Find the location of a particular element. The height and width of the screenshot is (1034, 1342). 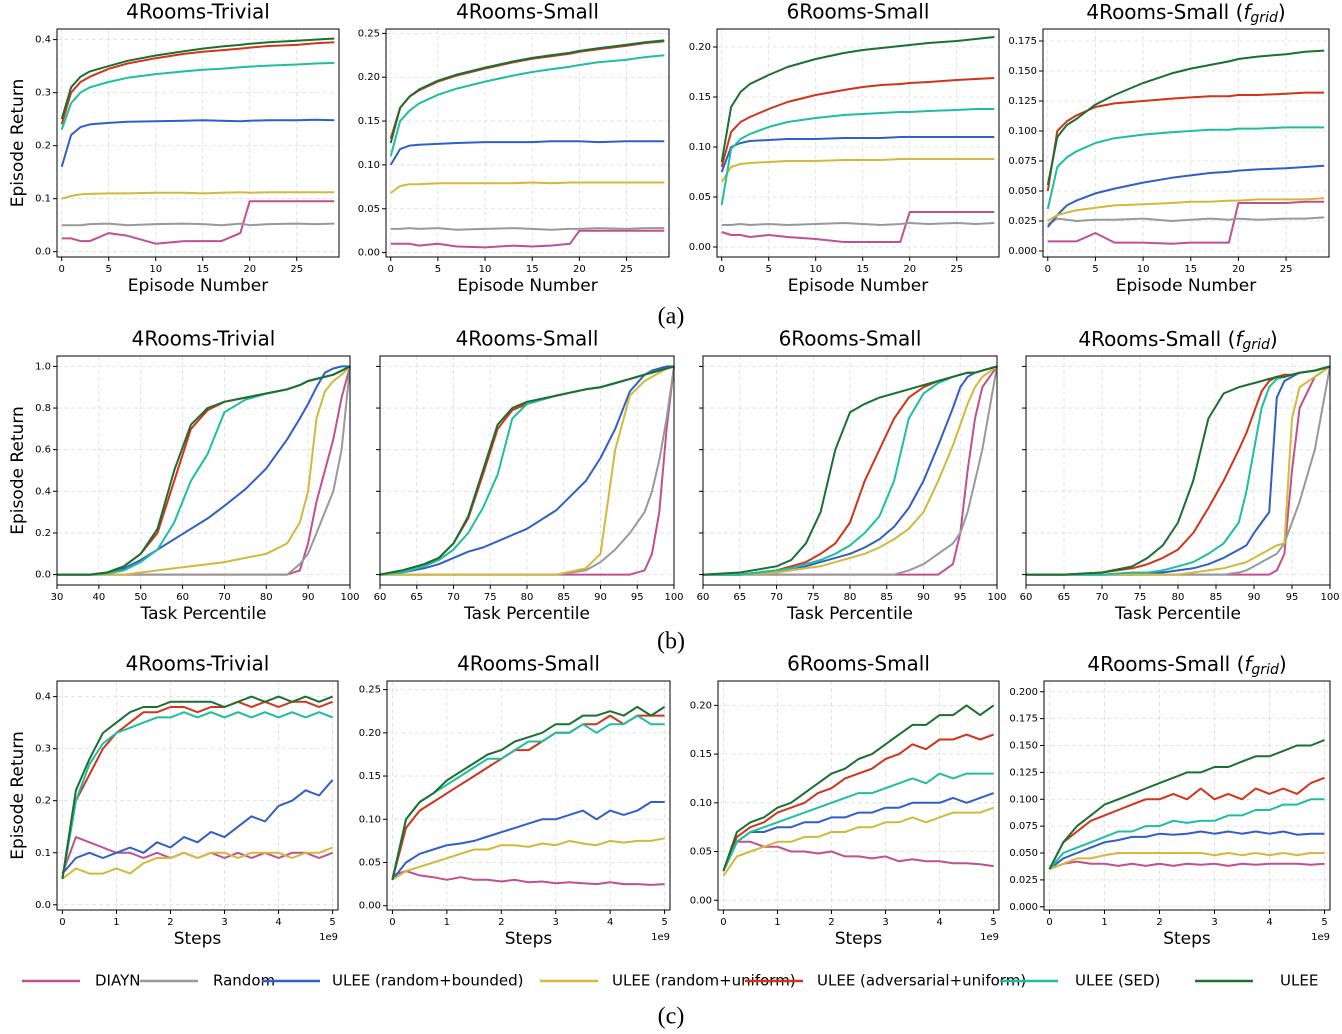

y-tick-label: 0.20 is located at coordinates (700, 47).